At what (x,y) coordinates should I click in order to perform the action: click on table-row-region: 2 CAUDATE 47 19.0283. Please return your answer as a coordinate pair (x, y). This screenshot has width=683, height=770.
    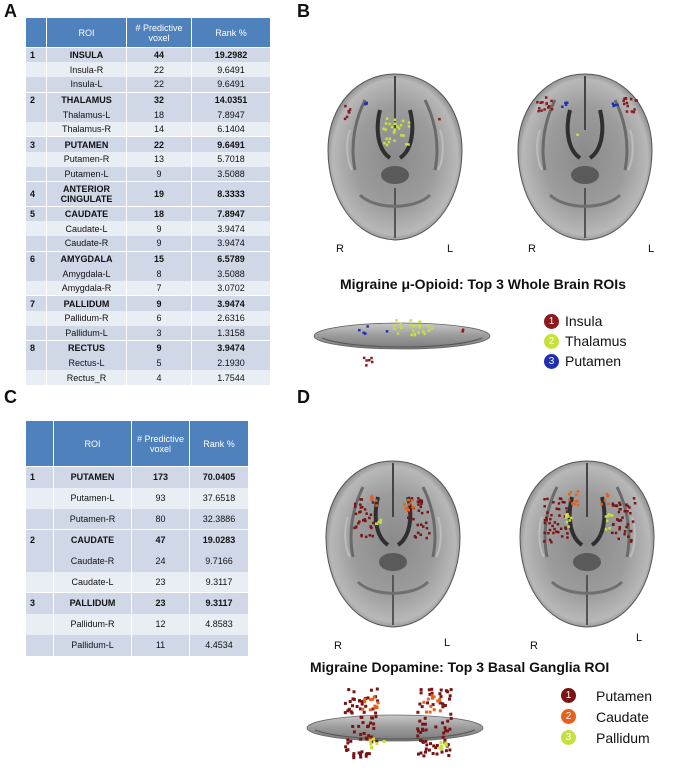
    Looking at the image, I should click on (137, 540).